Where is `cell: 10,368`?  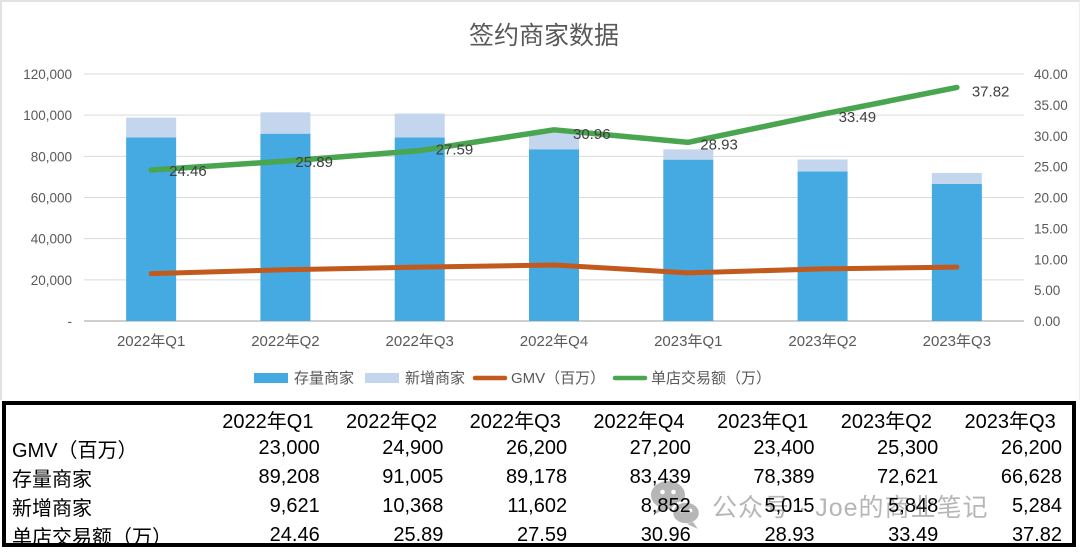 cell: 10,368 is located at coordinates (413, 506).